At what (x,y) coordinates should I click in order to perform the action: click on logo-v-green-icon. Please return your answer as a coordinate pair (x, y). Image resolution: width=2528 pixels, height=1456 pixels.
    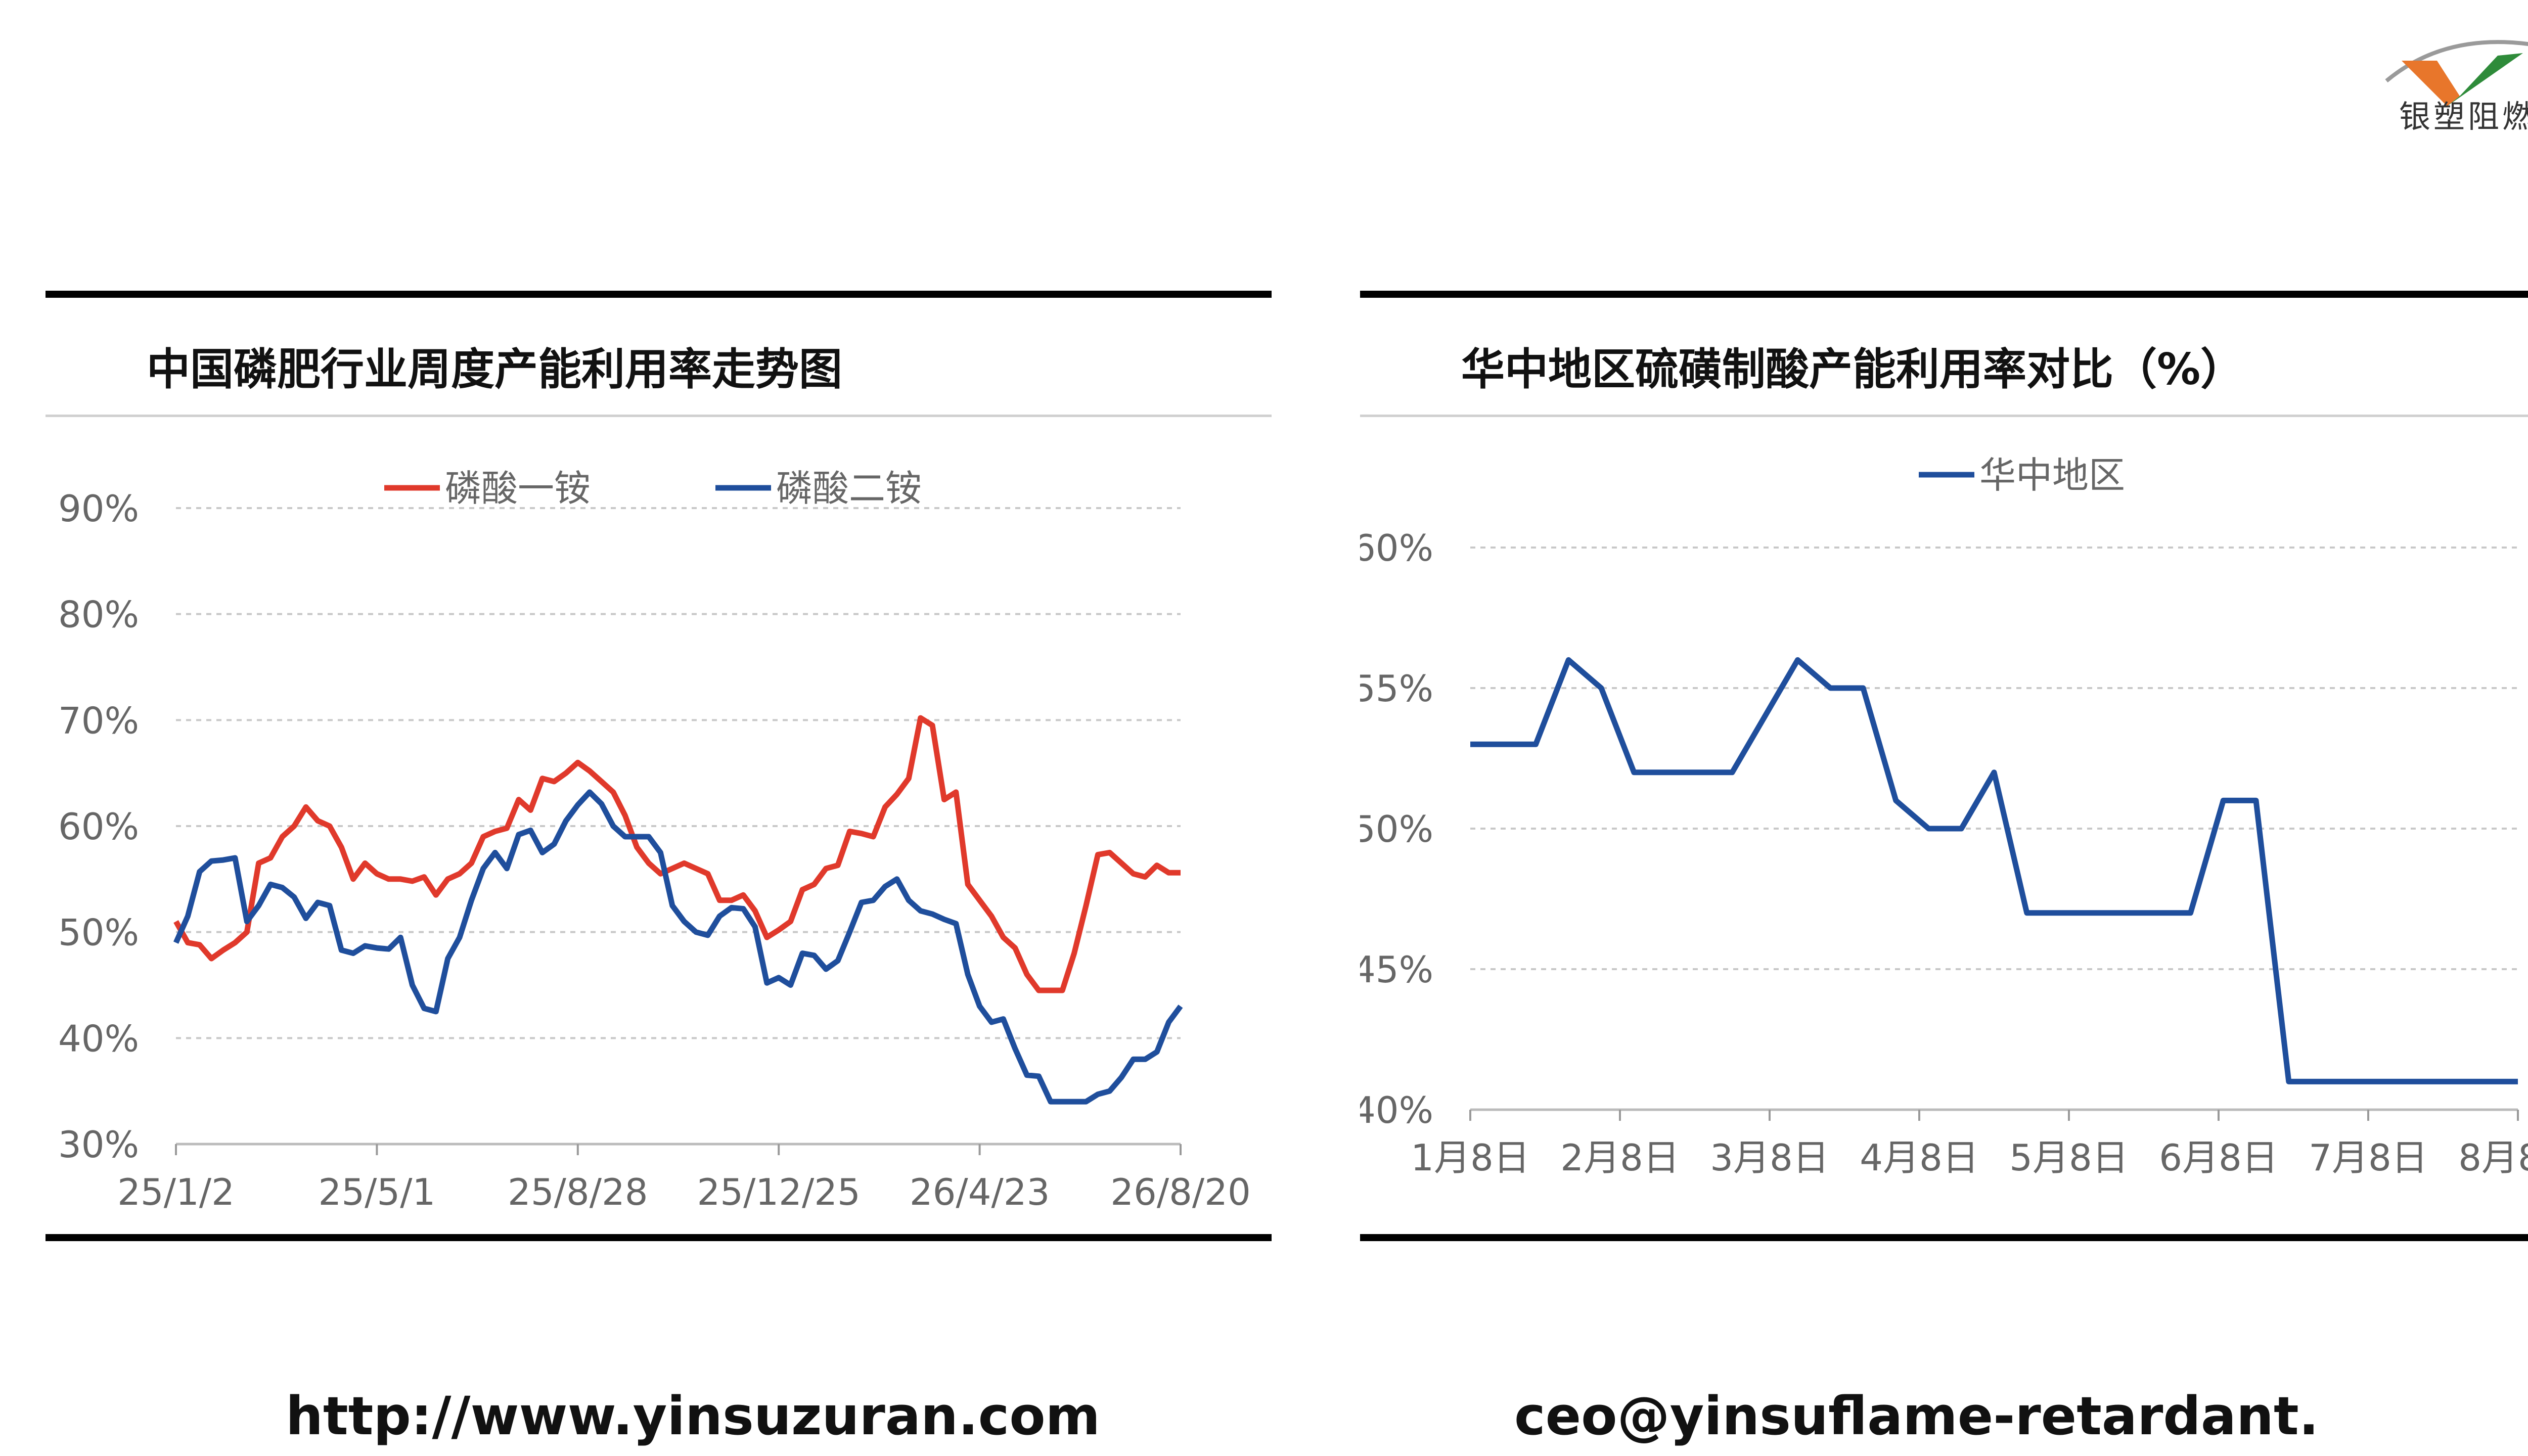
    Looking at the image, I should click on (2485, 79).